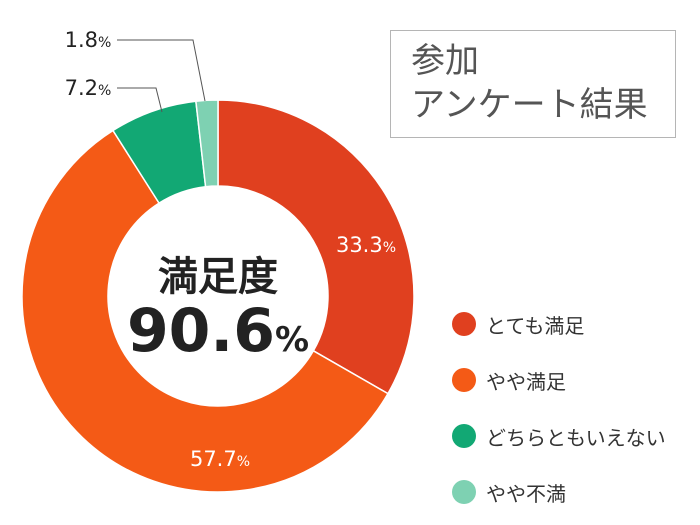 The image size is (700, 525). What do you see at coordinates (529, 105) in the screenshot?
I see `chart-title-line-2: アンケート結果` at bounding box center [529, 105].